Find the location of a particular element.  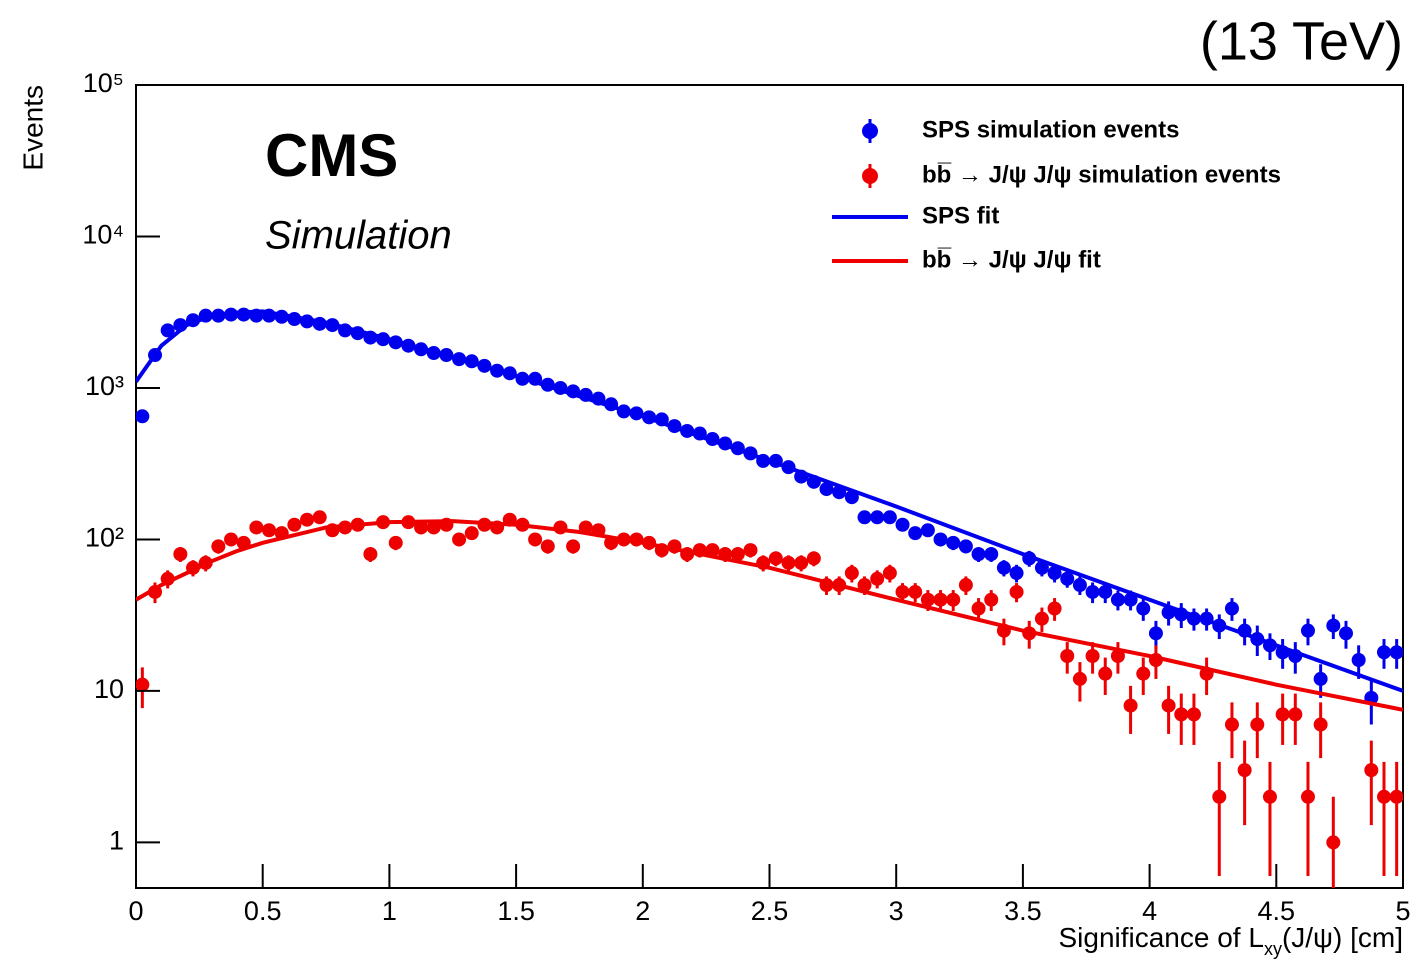

x-tick-label: 2.5 is located at coordinates (770, 911).